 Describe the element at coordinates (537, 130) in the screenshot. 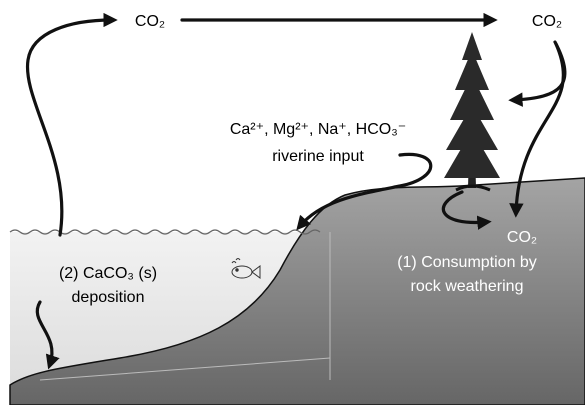

I see `arrow-co2-to-soil` at that location.